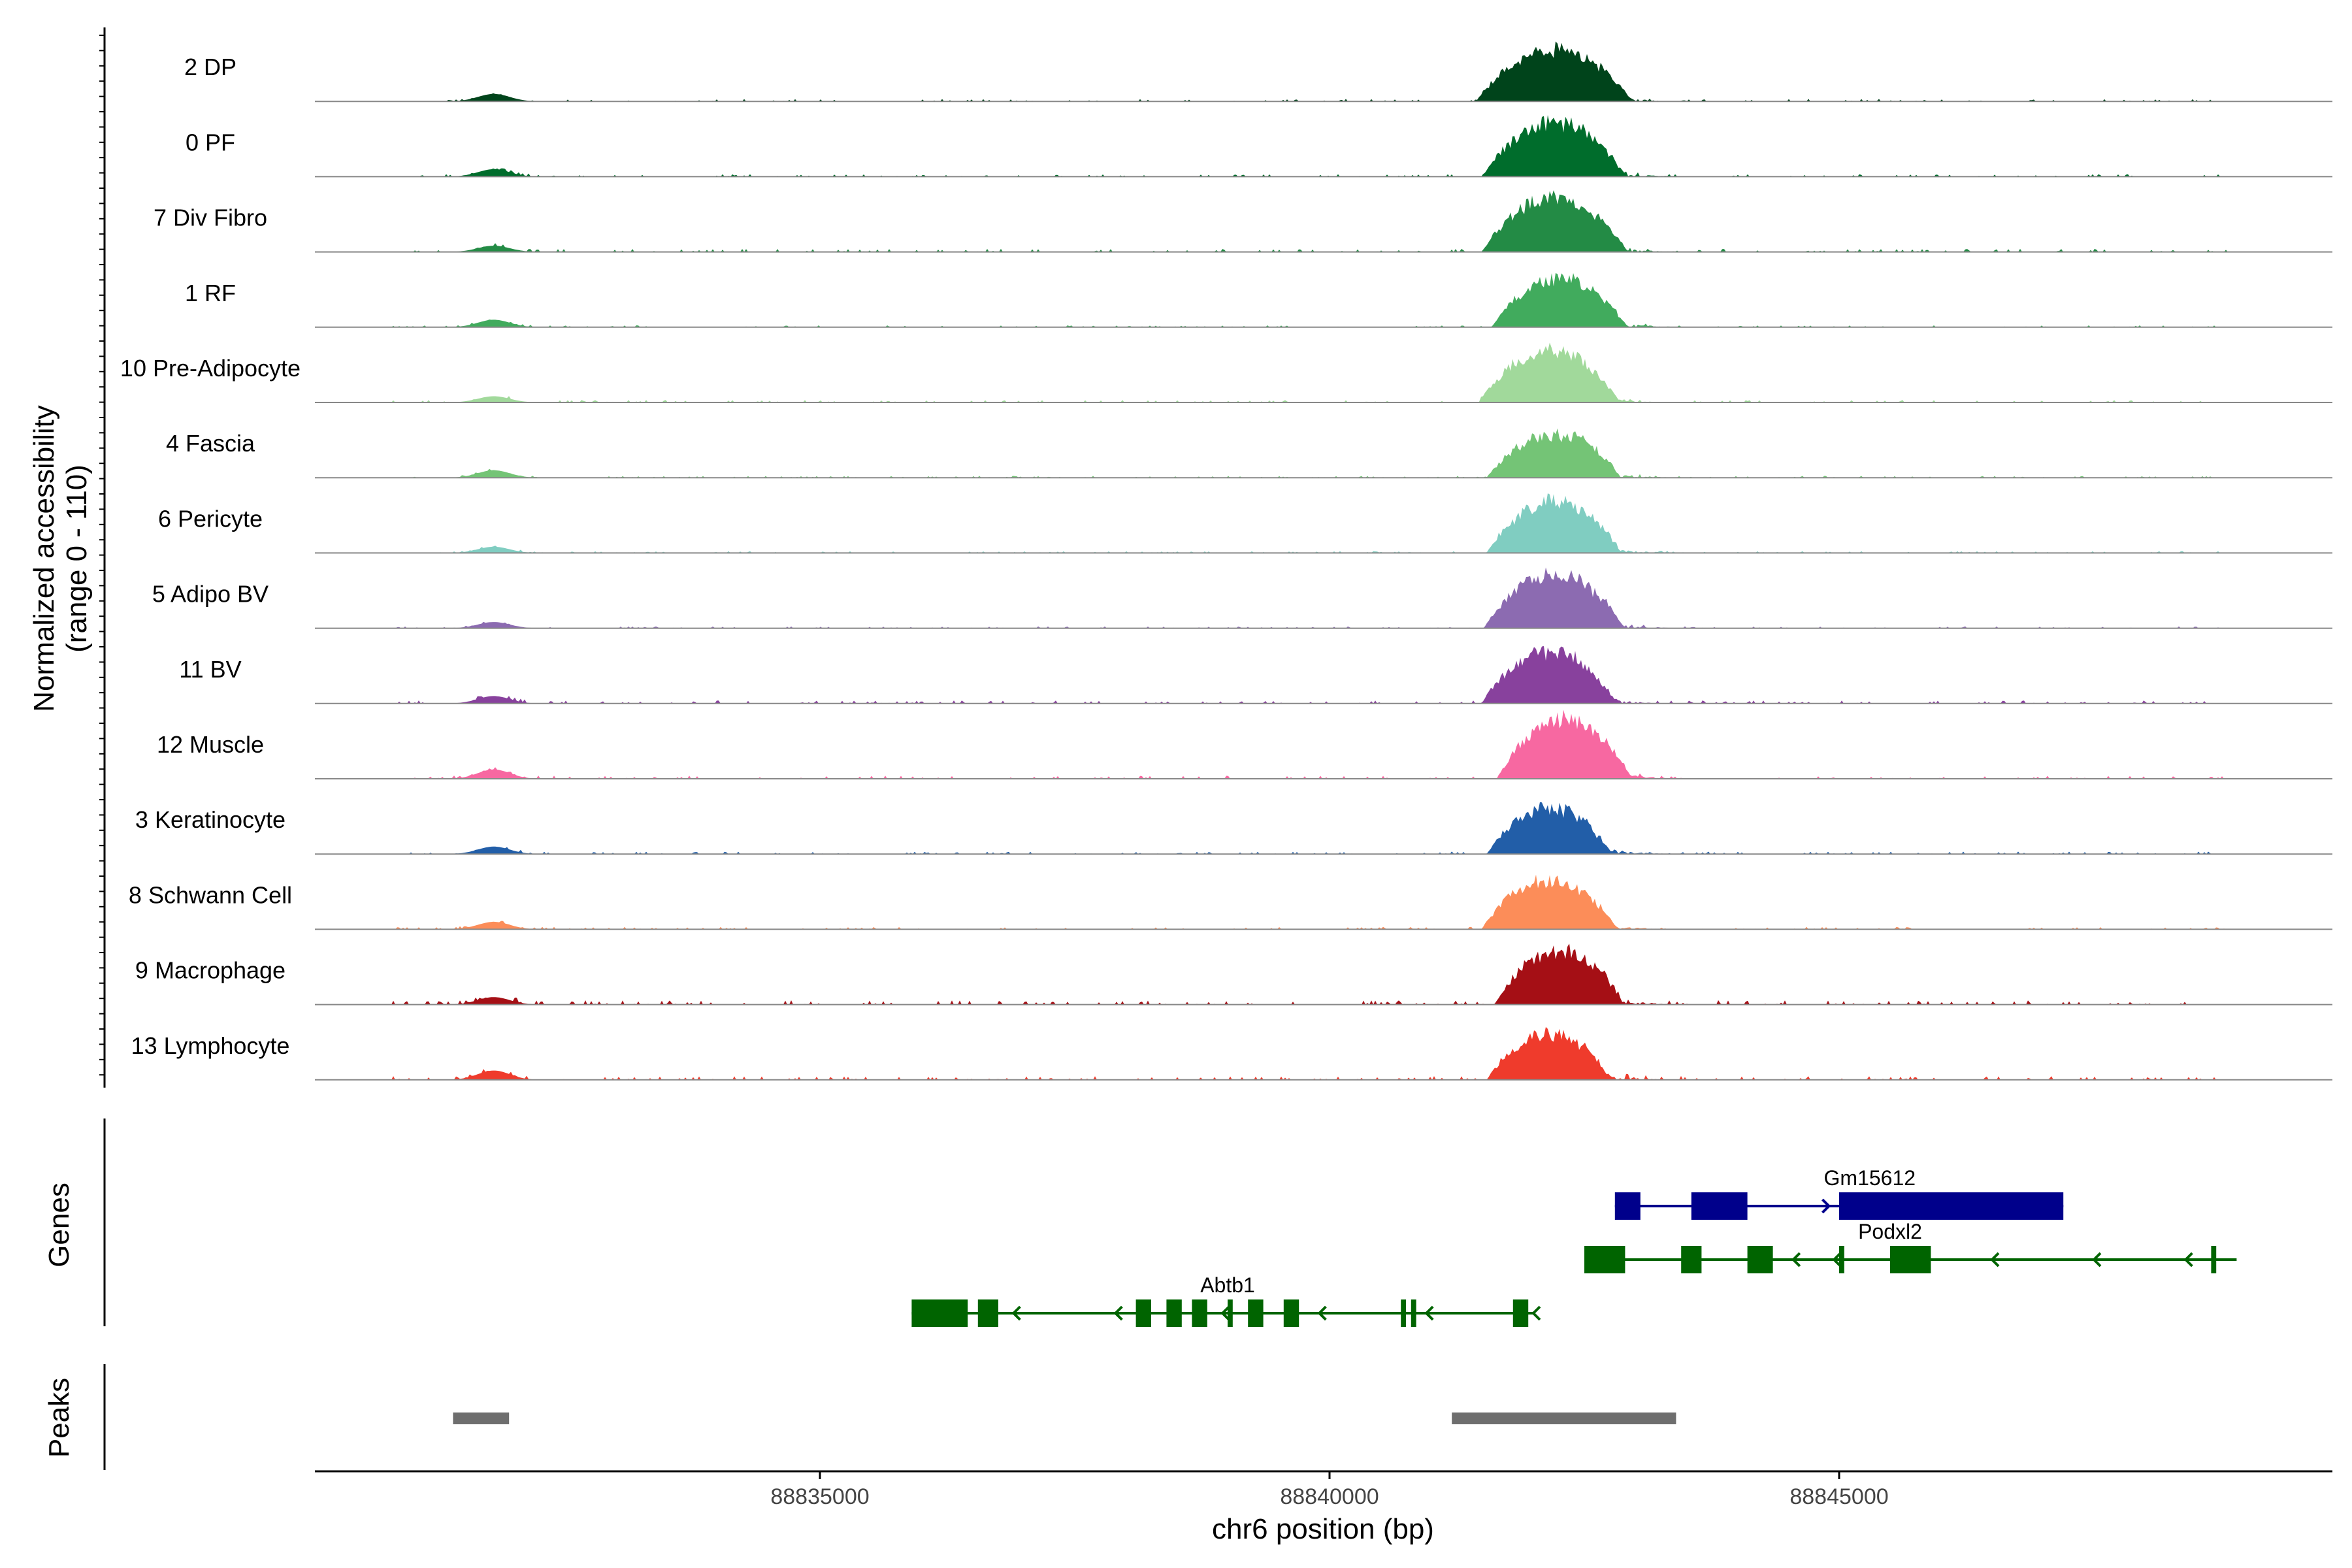  What do you see at coordinates (1226, 372) in the screenshot?
I see `track-4: 10 Pre-Adipocyte` at bounding box center [1226, 372].